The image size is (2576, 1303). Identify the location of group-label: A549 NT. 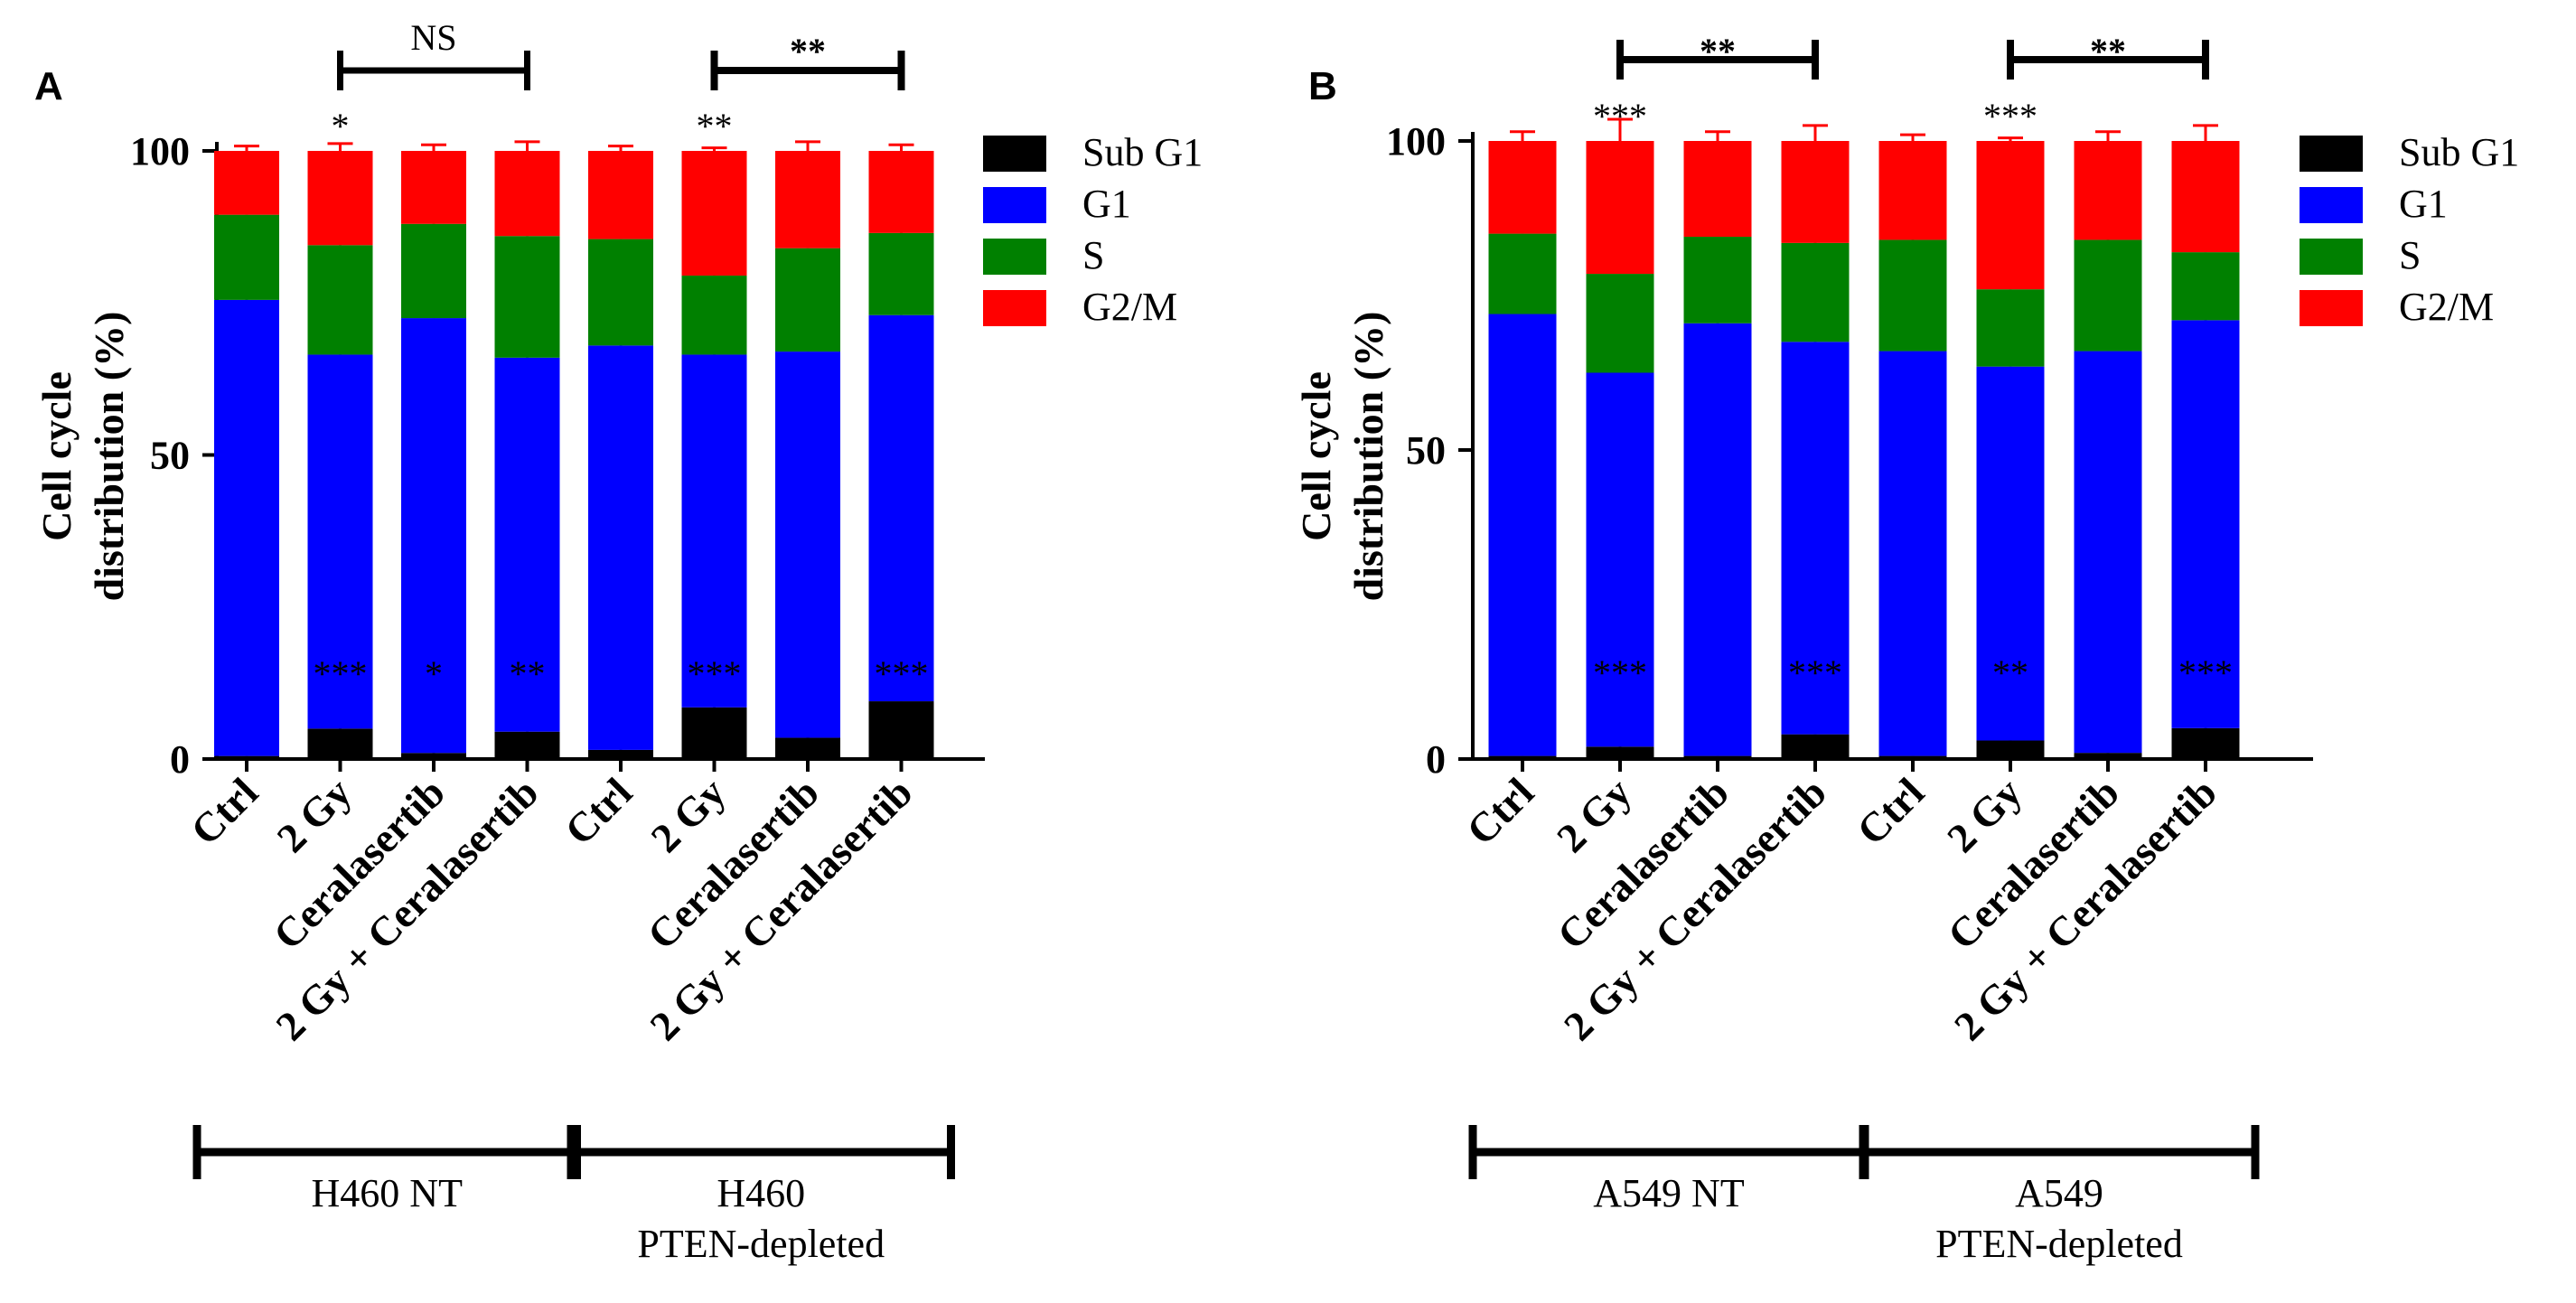
(1669, 1193).